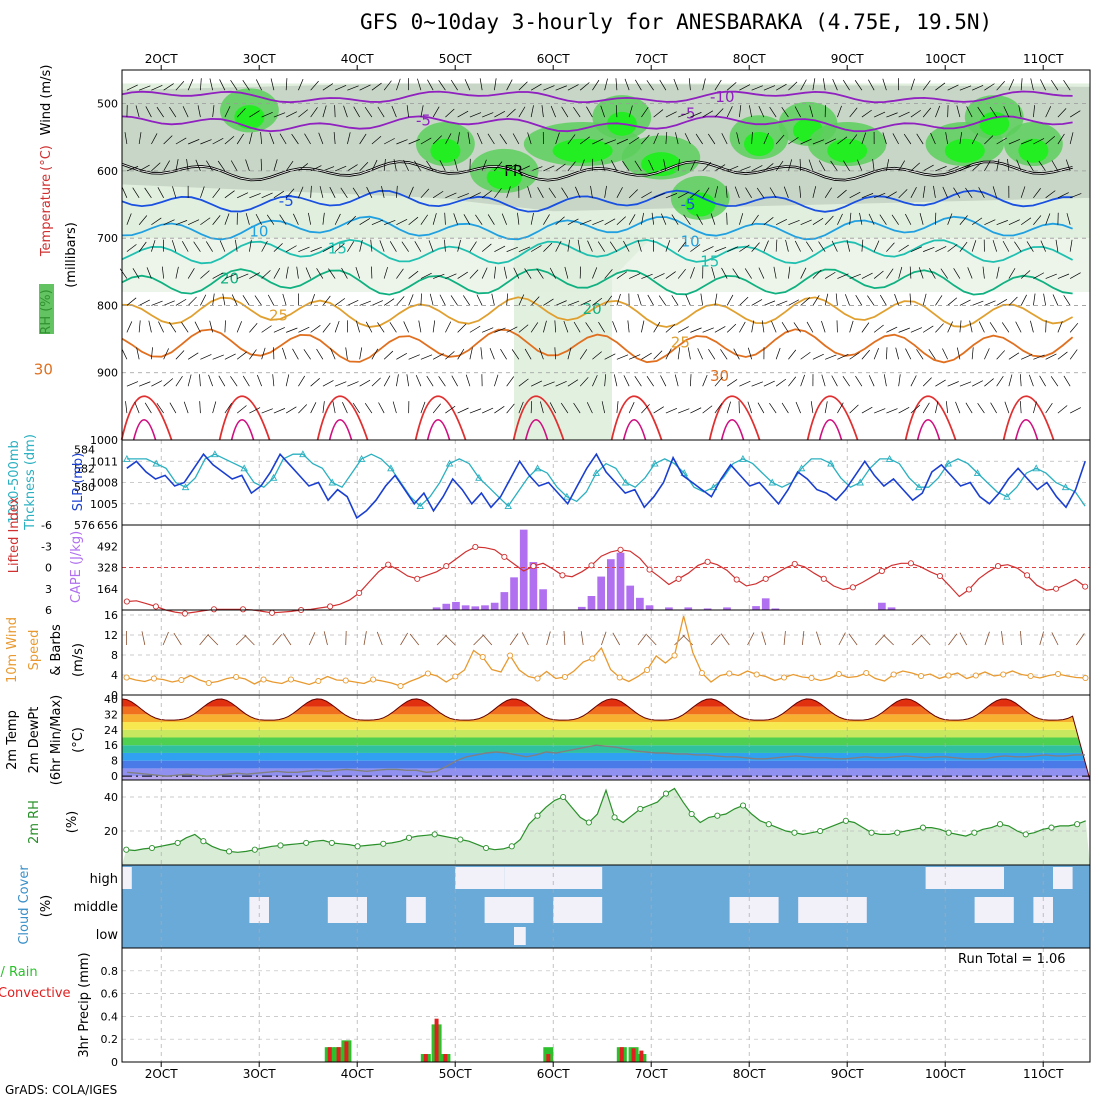 The image size is (1100, 1100). I want to click on wind-tick-4: 4, so click(114, 675).